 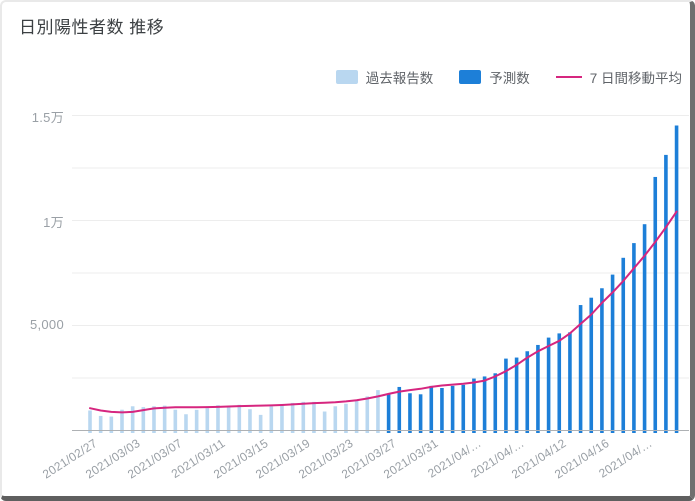 I want to click on past-series-swatch-icon, so click(x=346, y=77).